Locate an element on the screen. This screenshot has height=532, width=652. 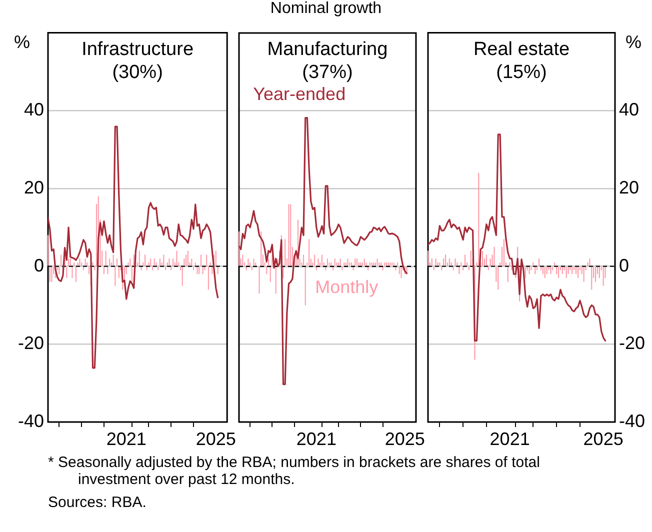
y-tick-label: -40 is located at coordinates (31, 420).